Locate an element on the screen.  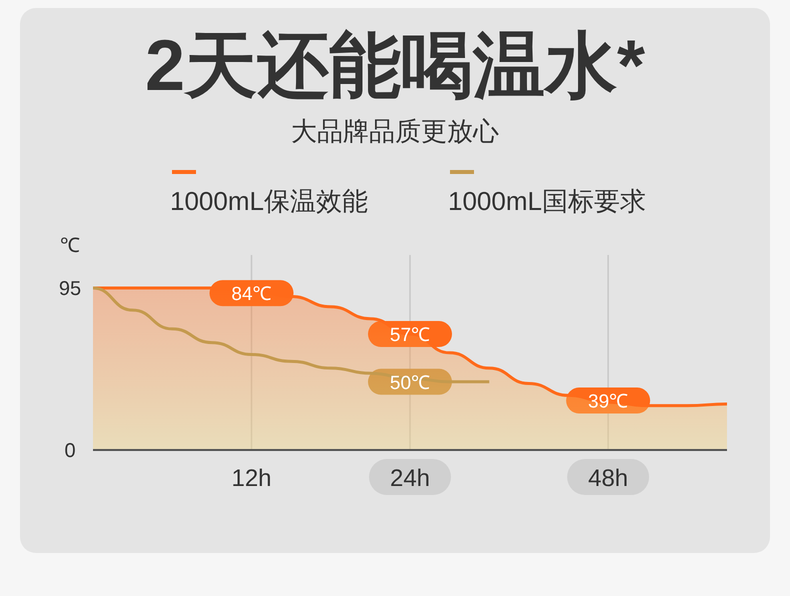
chart-subtitle: 大品牌品质更放心 is located at coordinates (395, 131).